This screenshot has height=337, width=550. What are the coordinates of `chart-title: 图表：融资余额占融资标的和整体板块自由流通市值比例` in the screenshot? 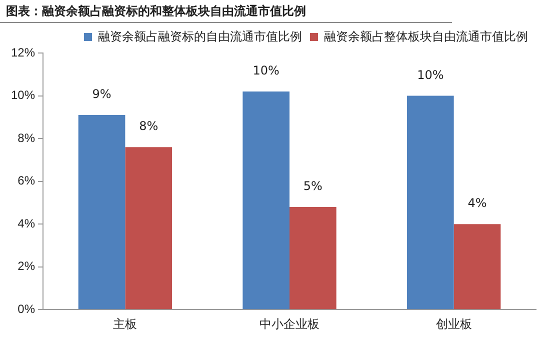 It's located at (226, 11).